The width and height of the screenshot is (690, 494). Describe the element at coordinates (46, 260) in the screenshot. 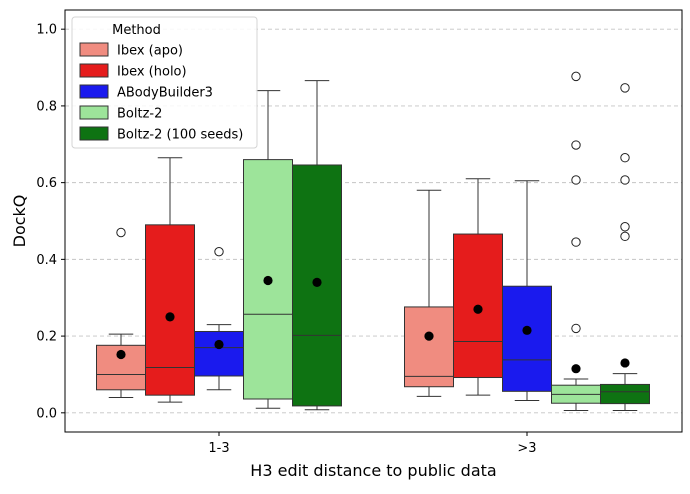

I see `y-tick-label: 0.4` at that location.